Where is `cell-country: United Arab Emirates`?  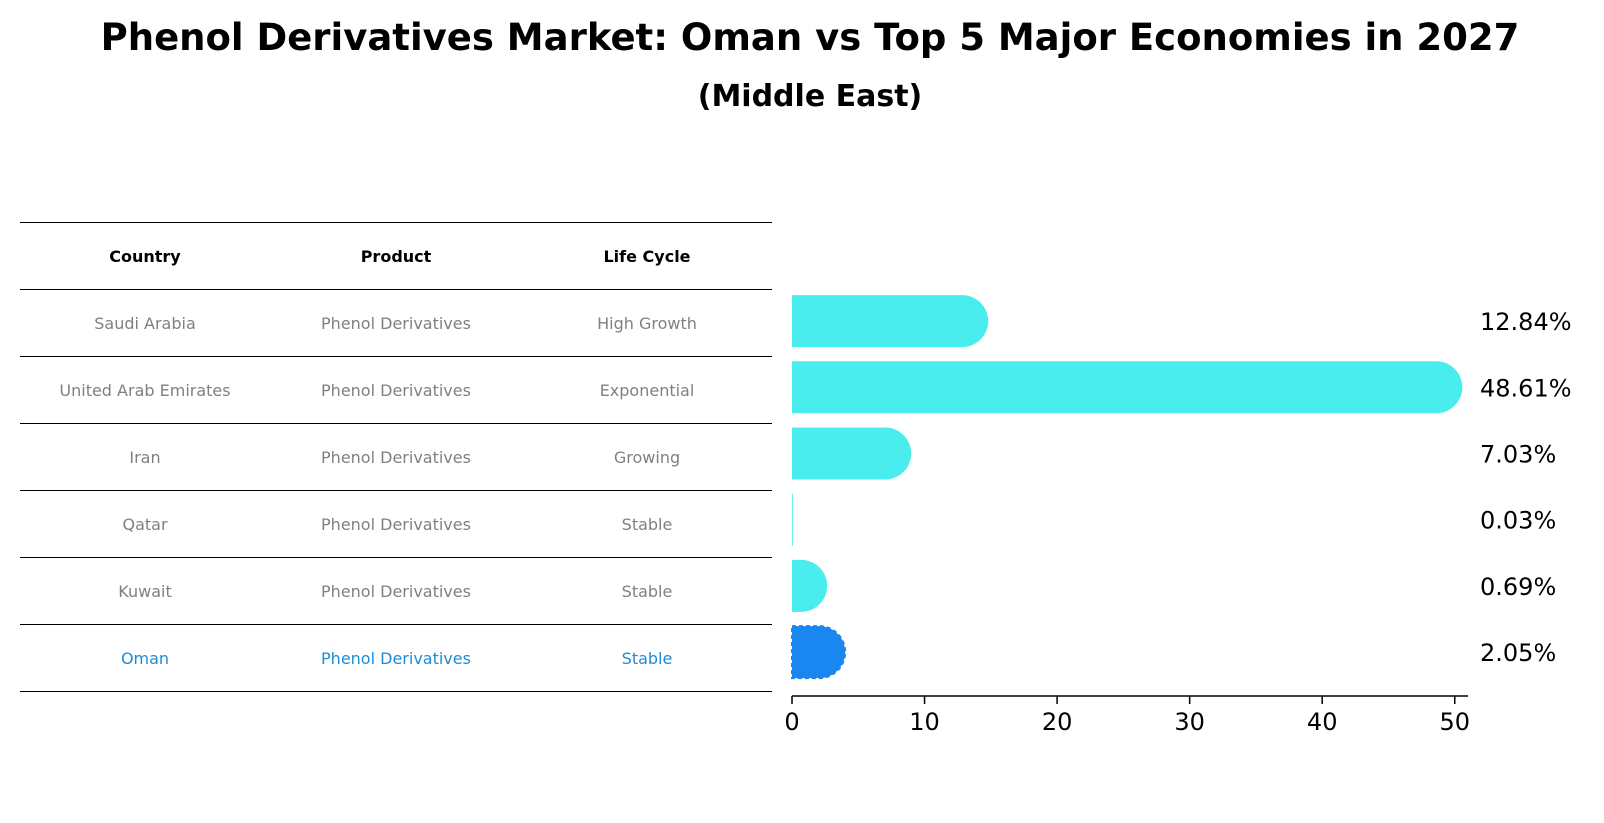
cell-country: United Arab Emirates is located at coordinates (145, 390).